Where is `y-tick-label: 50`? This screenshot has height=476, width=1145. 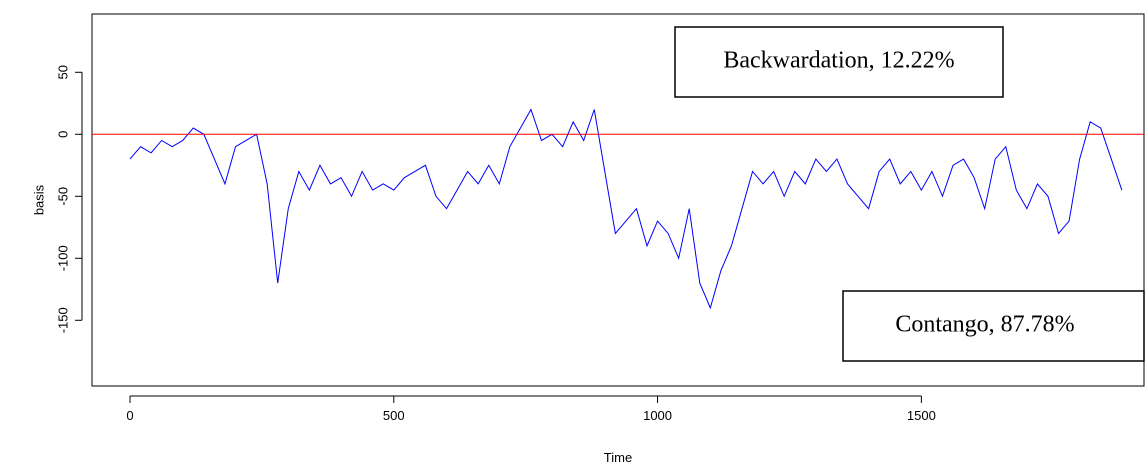 y-tick-label: 50 is located at coordinates (62, 72).